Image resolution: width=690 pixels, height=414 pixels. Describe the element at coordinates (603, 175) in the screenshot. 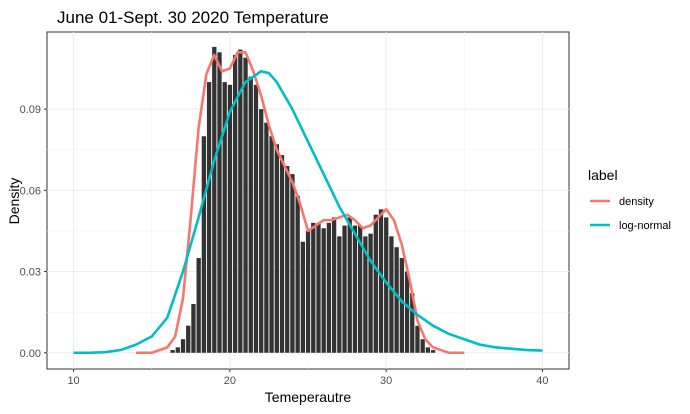

I see `legend-title: label` at that location.